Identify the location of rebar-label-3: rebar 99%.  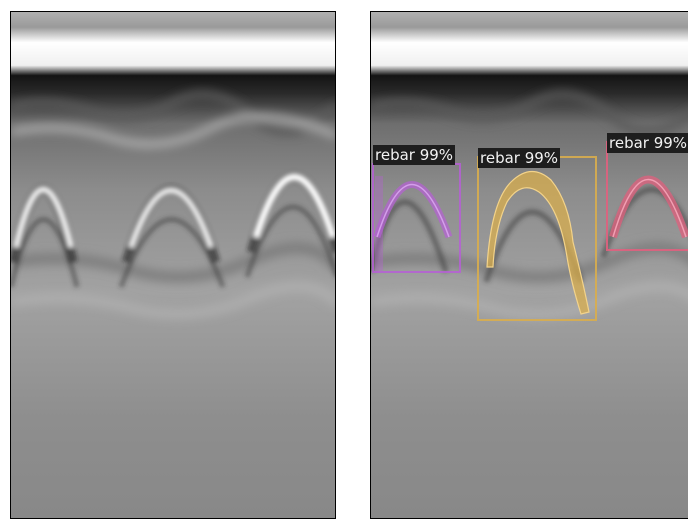
(647, 143).